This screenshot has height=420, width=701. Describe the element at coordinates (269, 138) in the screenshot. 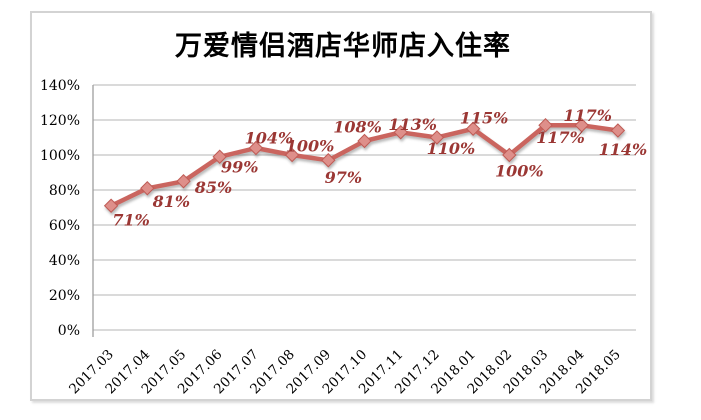

I see `data-point-label: 104%` at that location.